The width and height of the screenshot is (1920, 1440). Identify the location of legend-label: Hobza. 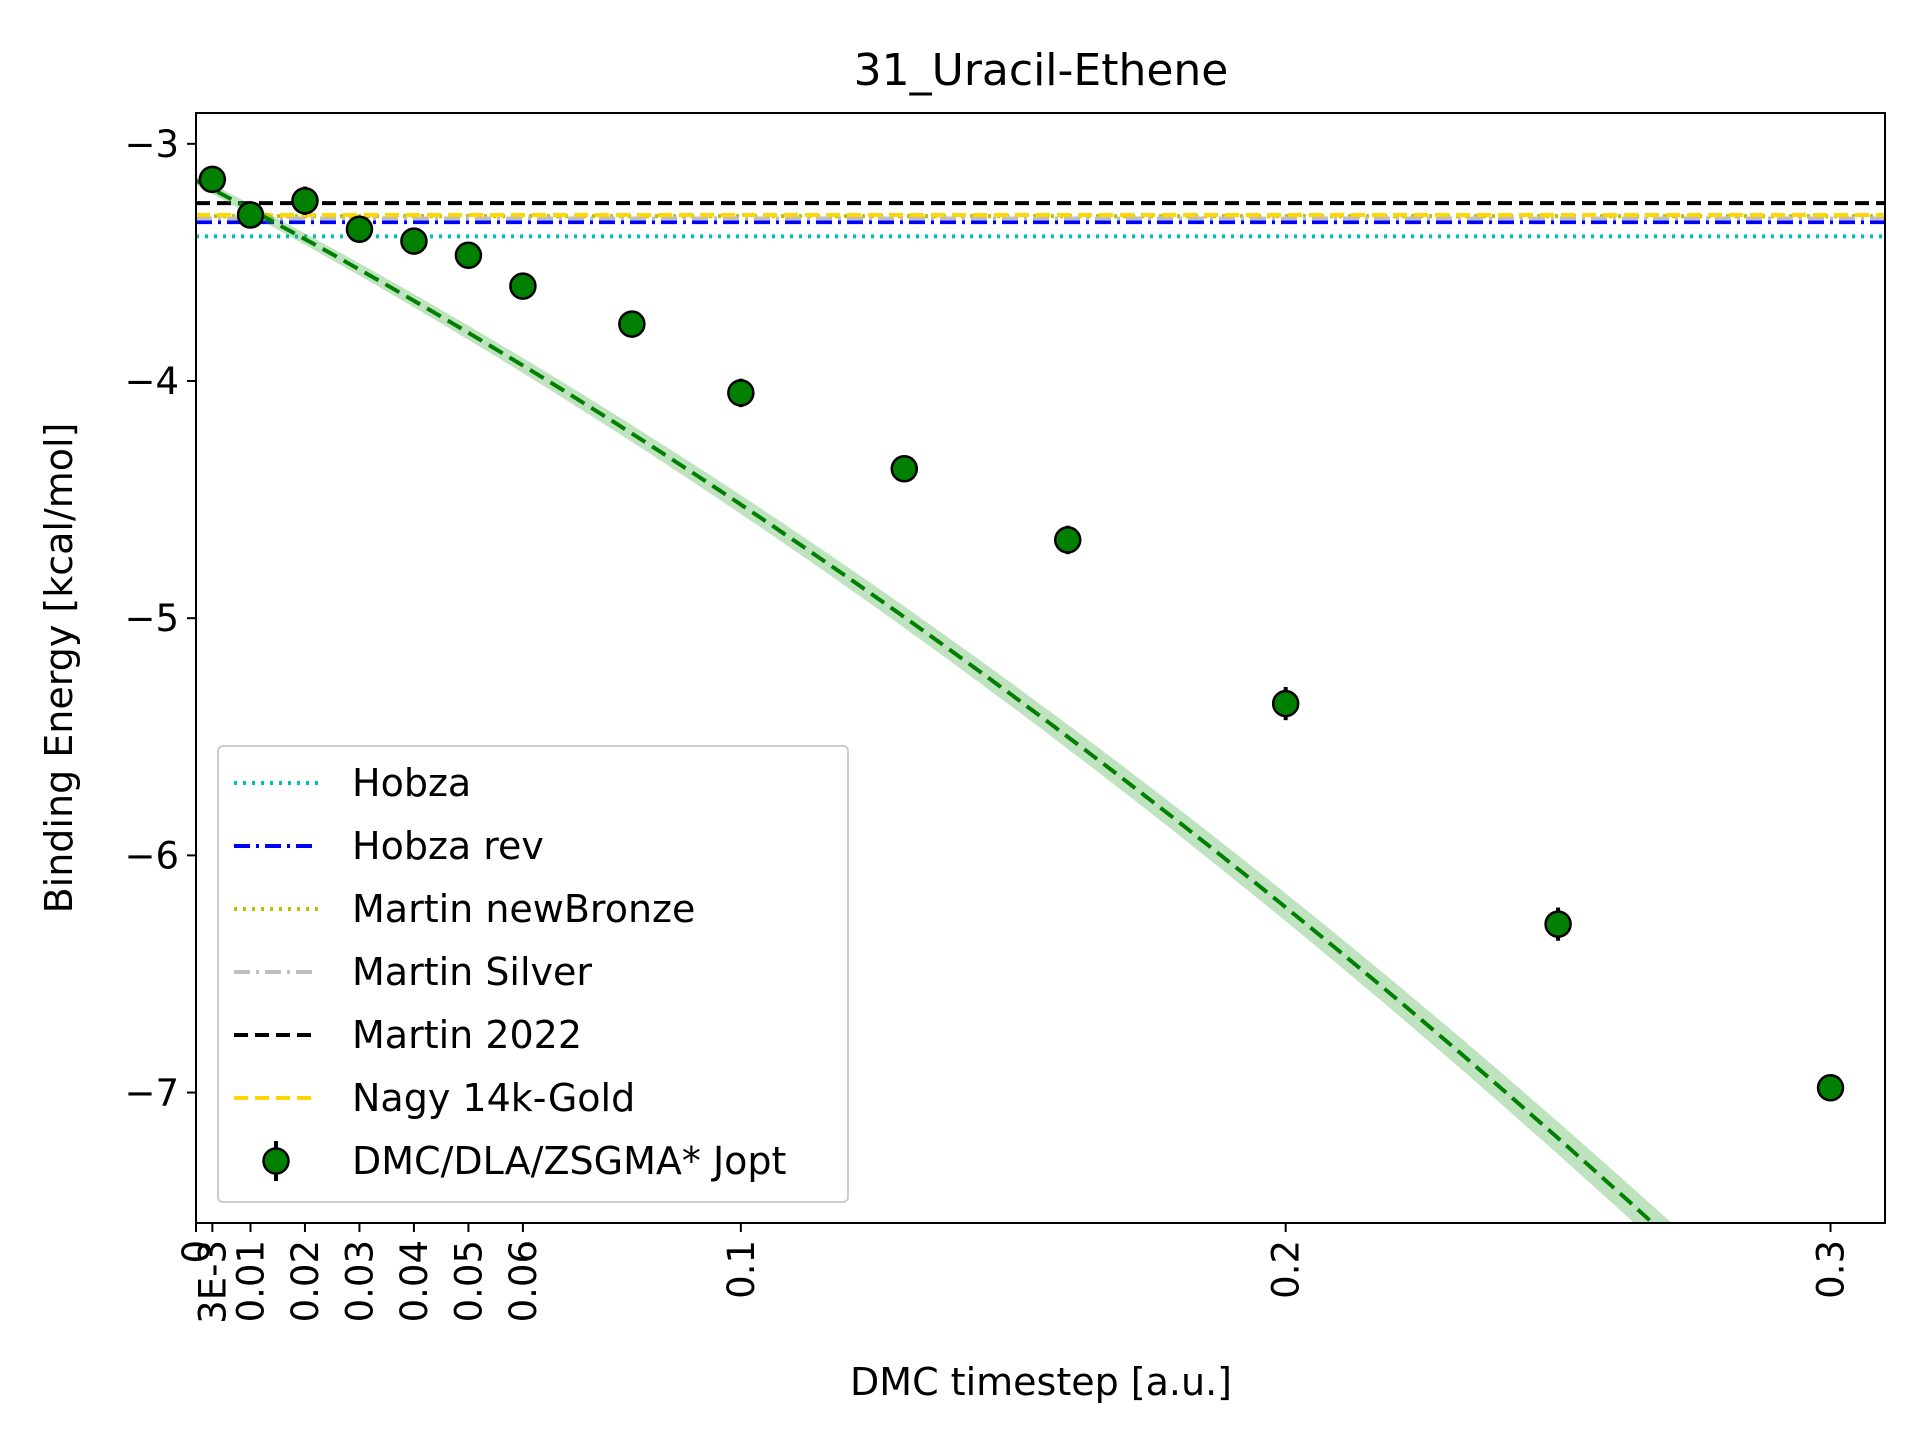
(411, 783).